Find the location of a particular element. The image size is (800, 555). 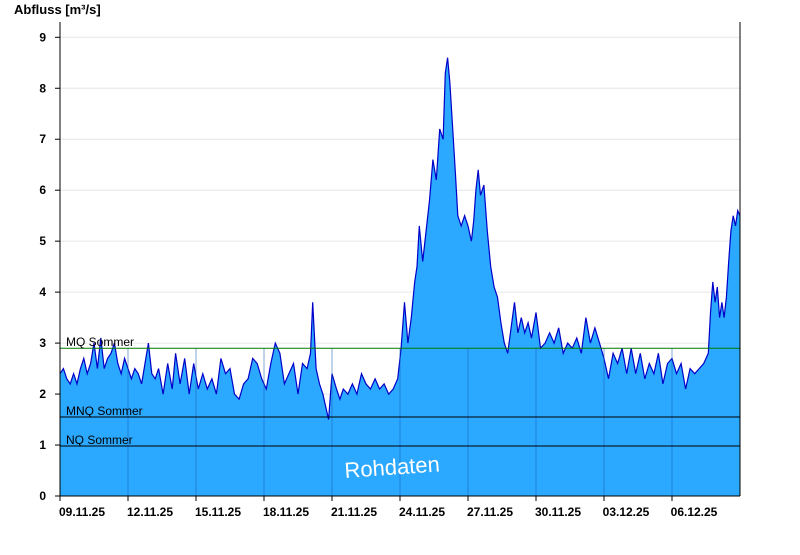

x-tick-label: 18.11.25 is located at coordinates (286, 512).